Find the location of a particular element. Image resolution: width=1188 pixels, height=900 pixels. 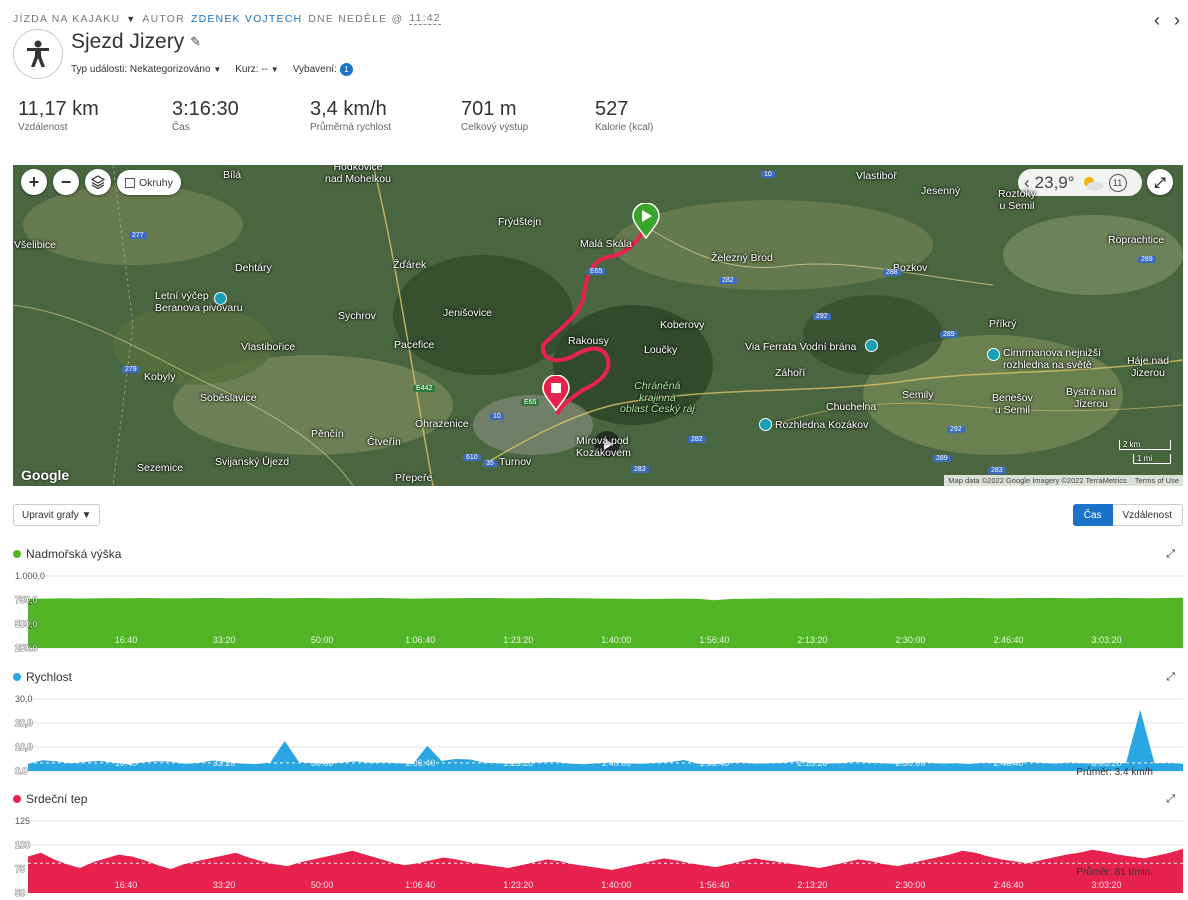

x-tick-label: 3:03:20 is located at coordinates (1107, 763).